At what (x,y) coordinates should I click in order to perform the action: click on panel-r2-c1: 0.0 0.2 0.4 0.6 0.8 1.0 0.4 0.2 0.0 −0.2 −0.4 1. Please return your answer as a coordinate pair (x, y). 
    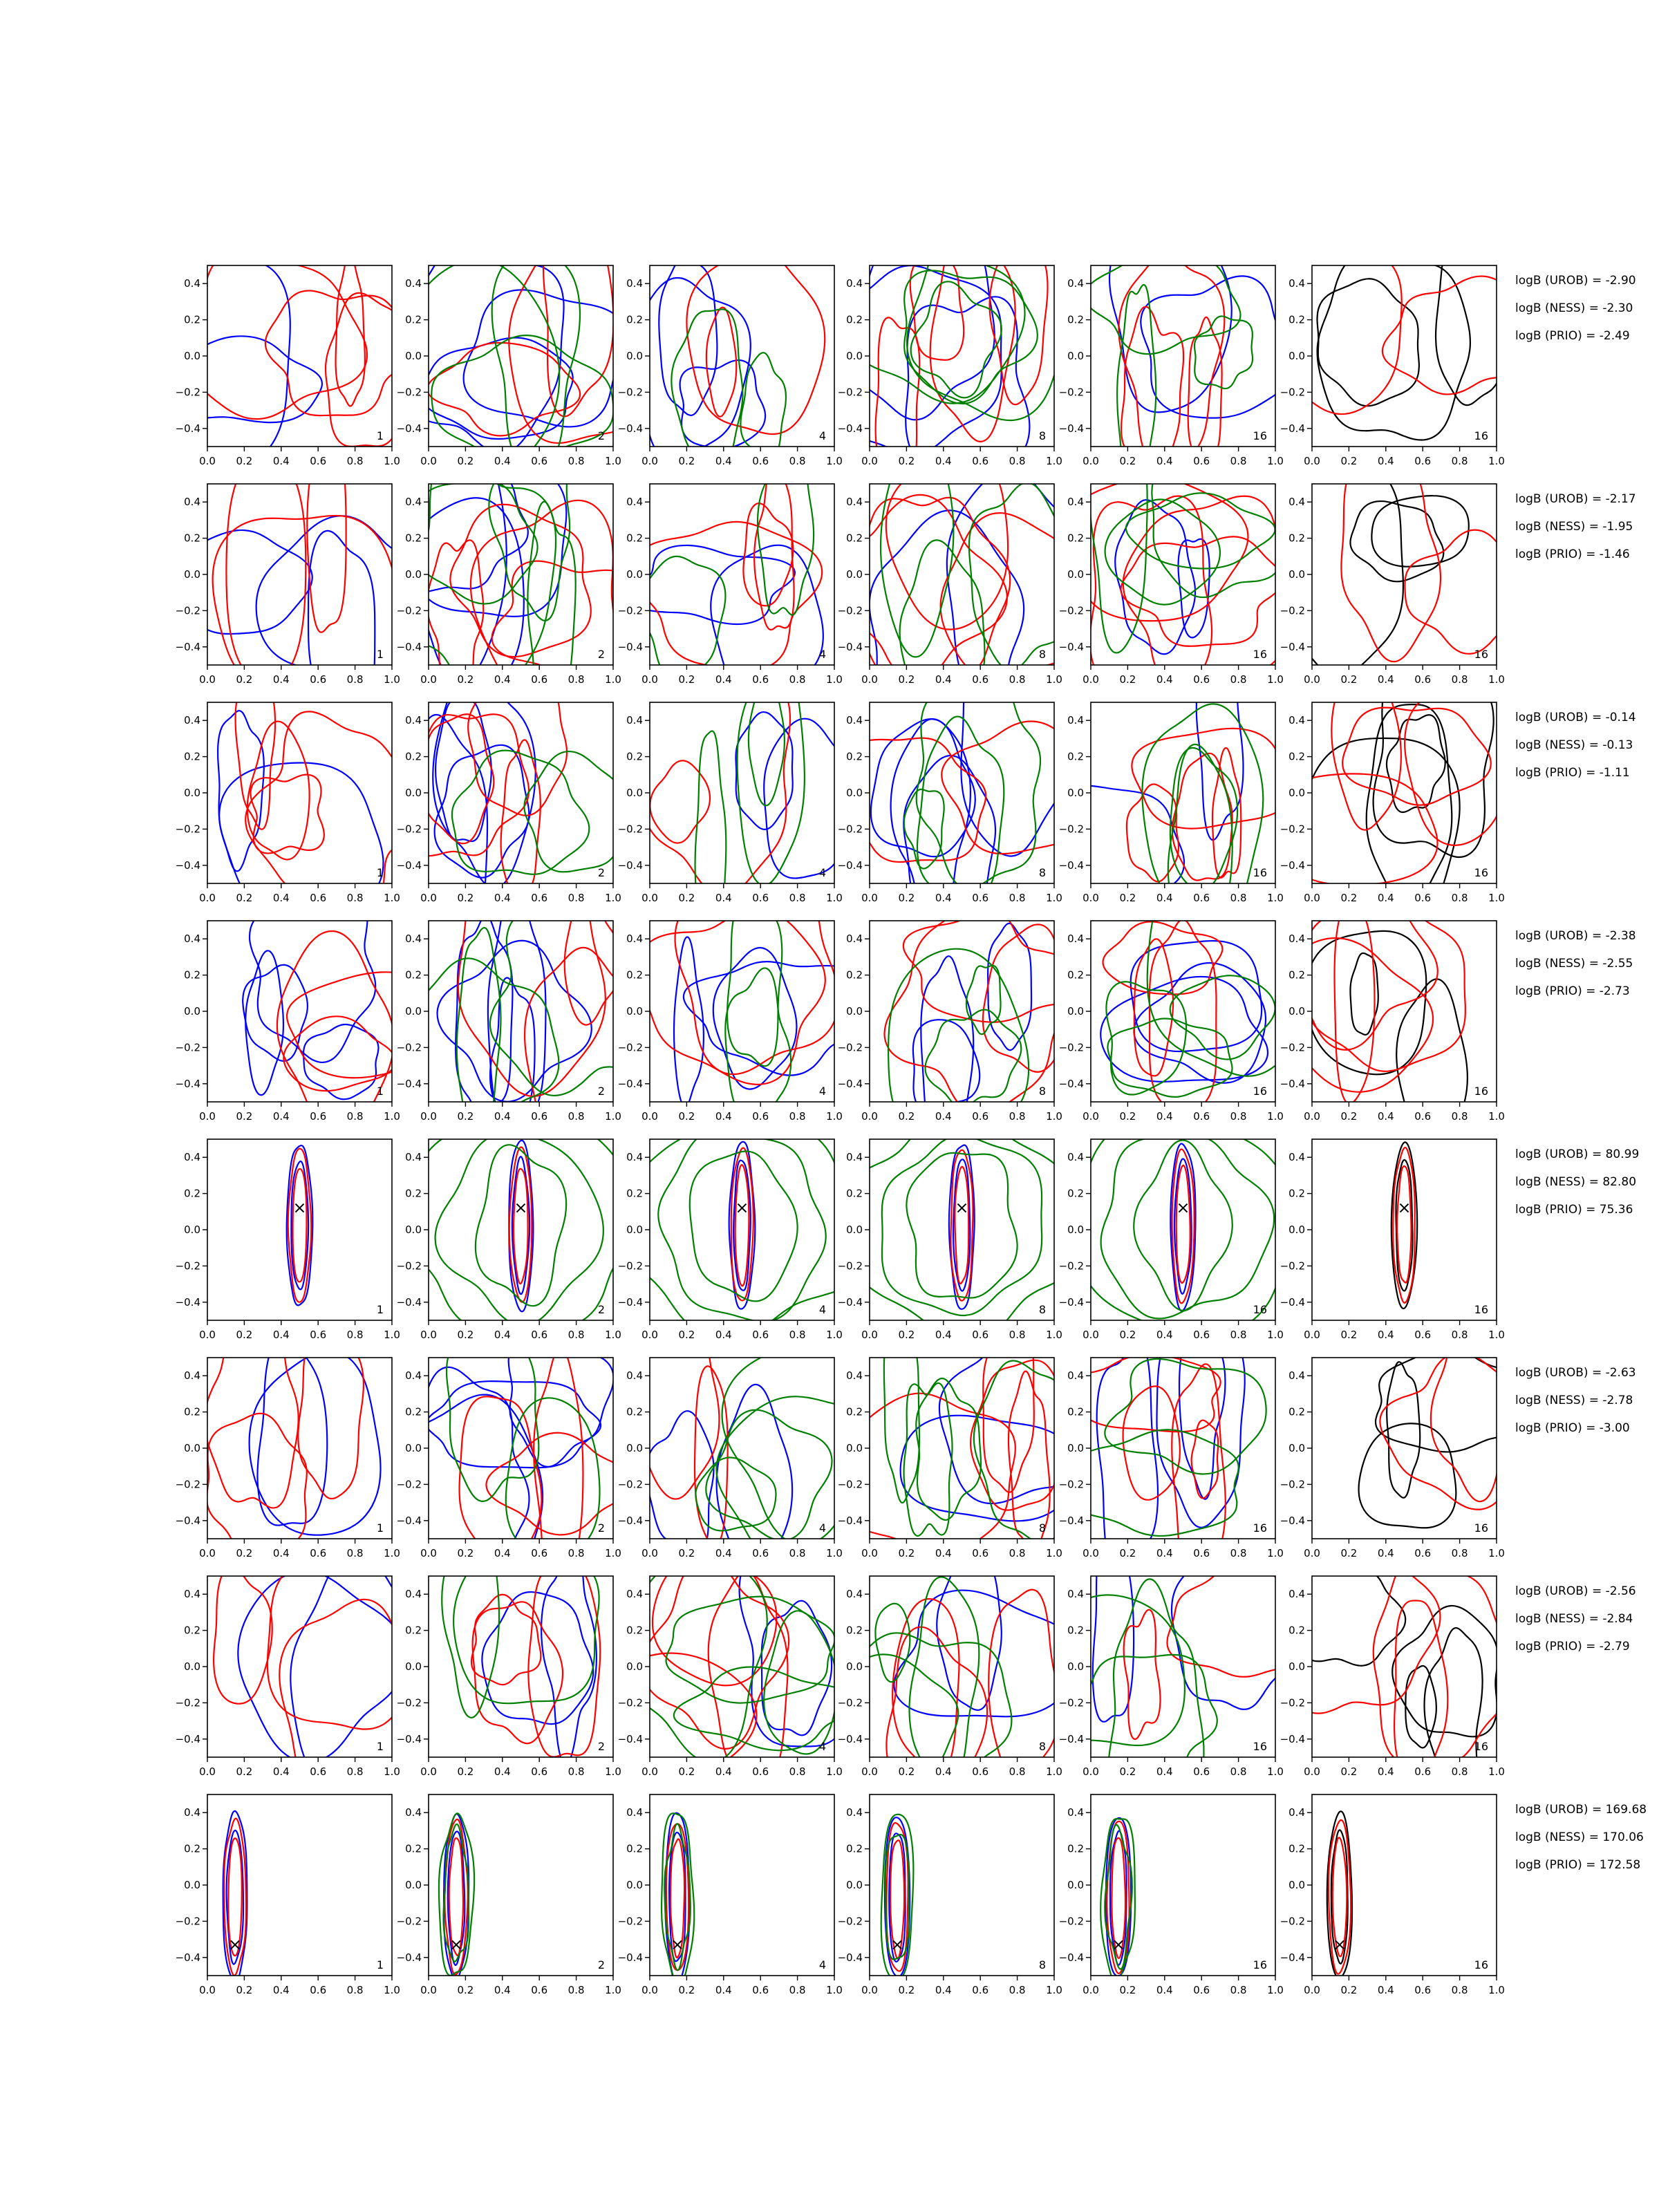
    Looking at the image, I should click on (288, 584).